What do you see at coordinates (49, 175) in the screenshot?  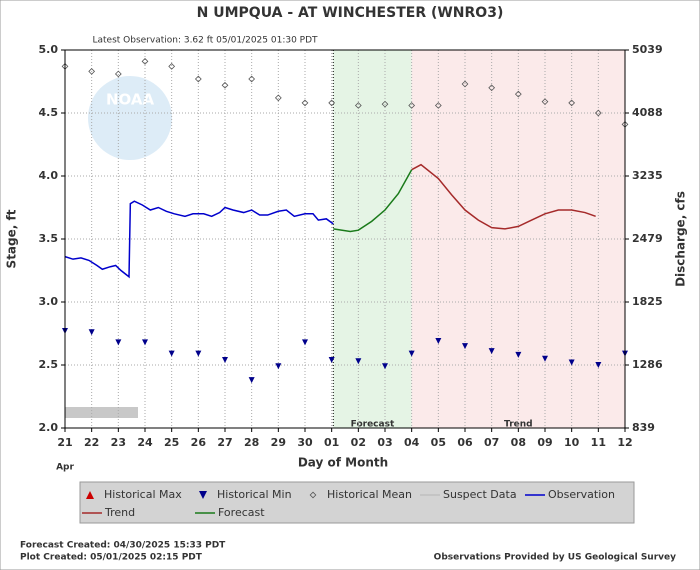 I see `y-tick-label: 4.0` at bounding box center [49, 175].